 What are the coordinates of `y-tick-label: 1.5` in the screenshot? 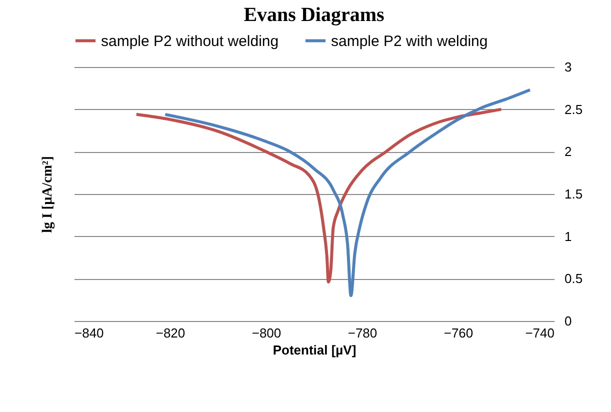 It's located at (573, 194).